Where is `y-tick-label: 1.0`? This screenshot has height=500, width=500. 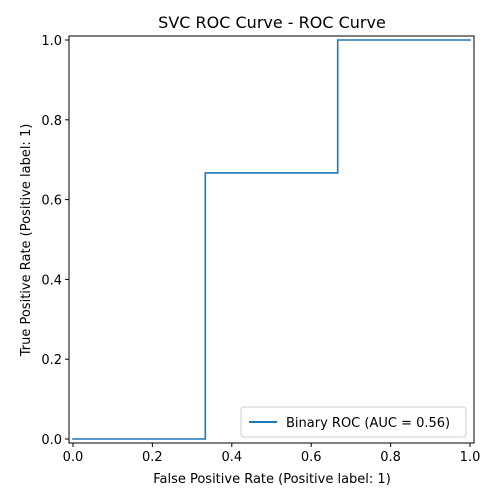 y-tick-label: 1.0 is located at coordinates (51, 41).